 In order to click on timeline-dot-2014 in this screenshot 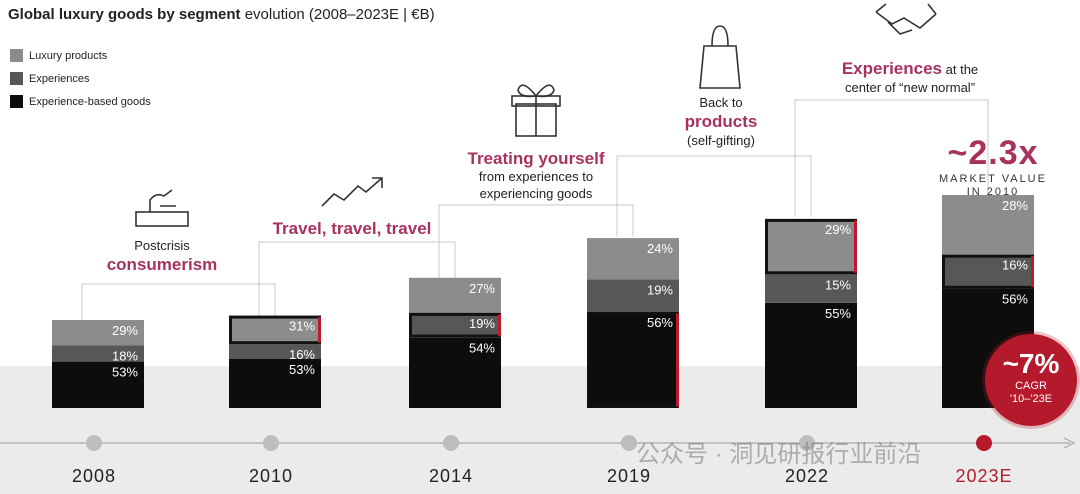, I will do `click(451, 443)`.